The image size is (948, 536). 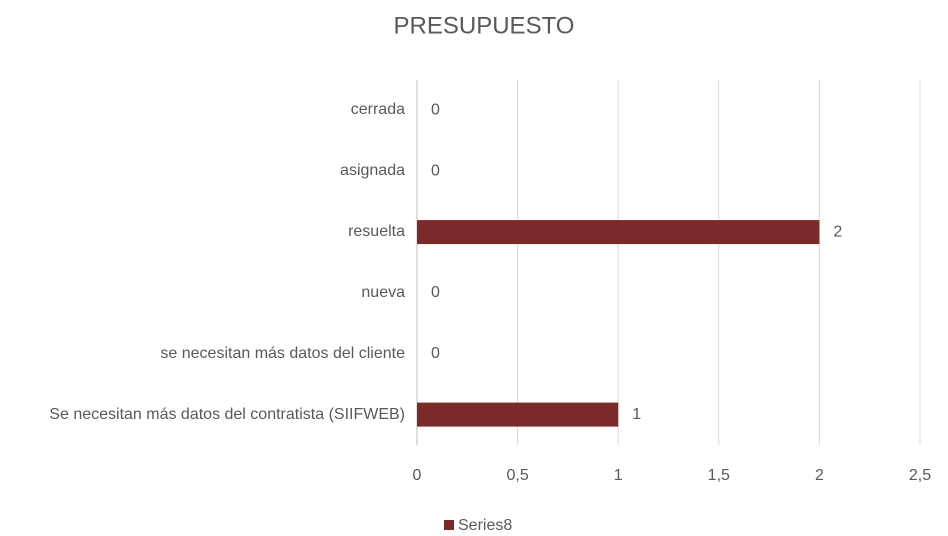 I want to click on y-tick-label: resuelta, so click(x=376, y=232).